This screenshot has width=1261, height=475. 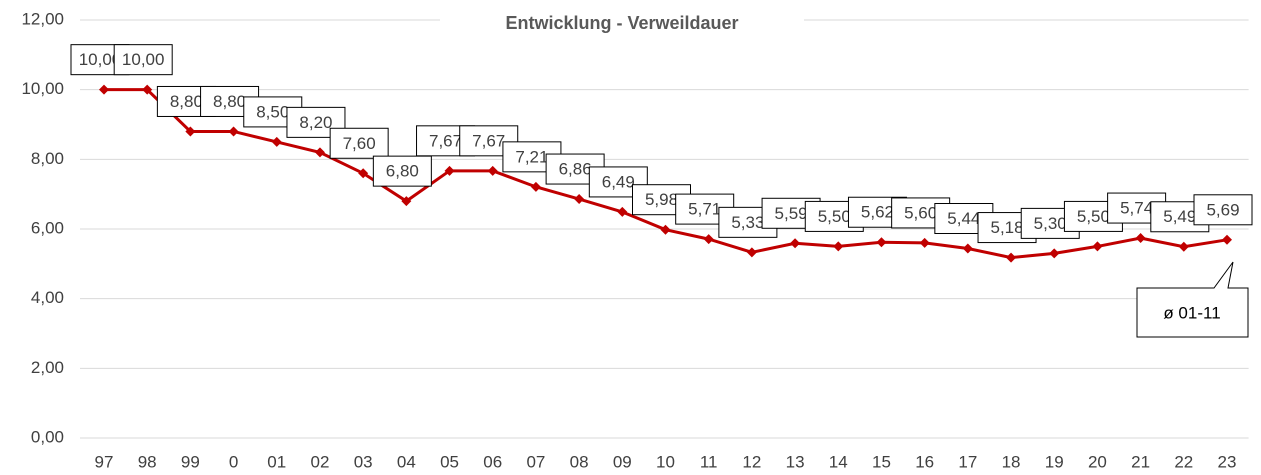 I want to click on y-tick-label: 10,00, so click(x=42, y=88).